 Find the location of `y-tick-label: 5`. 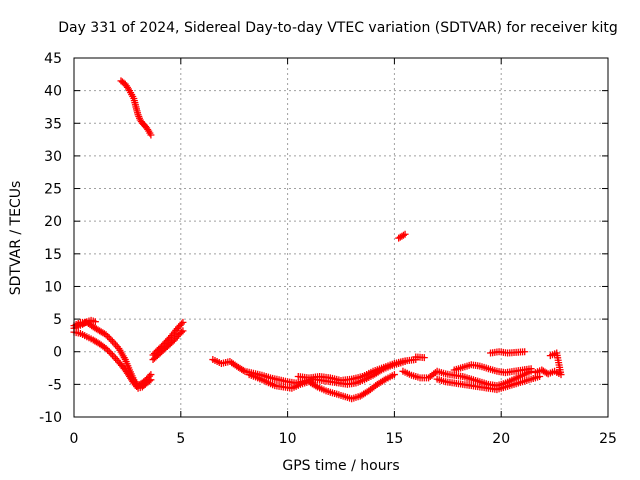

y-tick-label: 5 is located at coordinates (57, 320).